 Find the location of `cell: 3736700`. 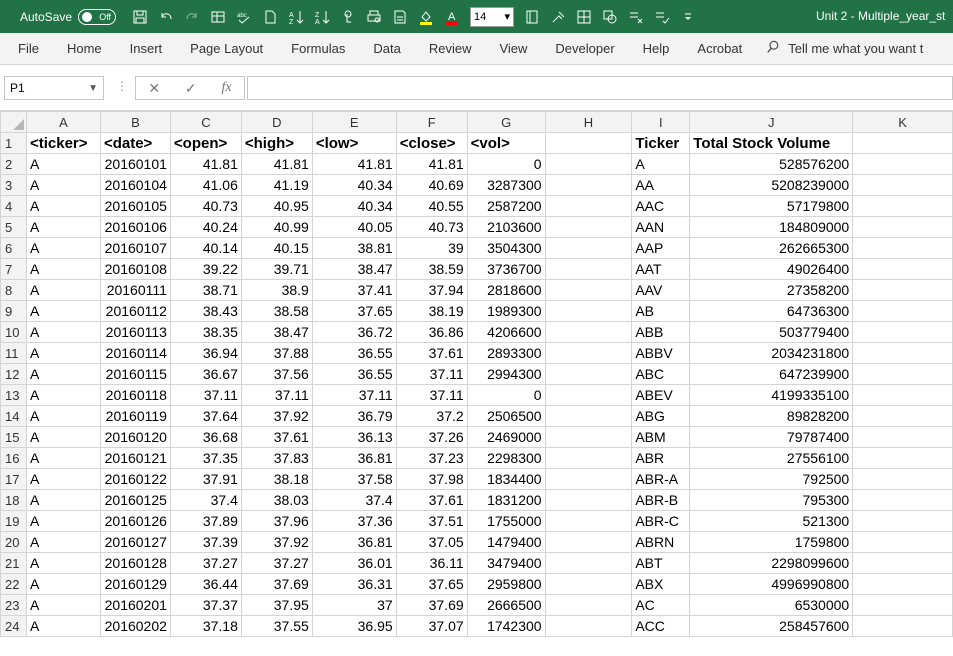

cell: 3736700 is located at coordinates (506, 269).